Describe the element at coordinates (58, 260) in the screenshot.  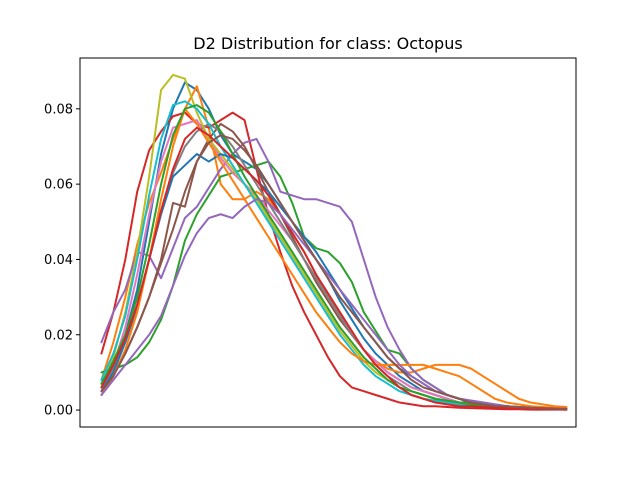
I see `y-tick-label: 0.04` at that location.